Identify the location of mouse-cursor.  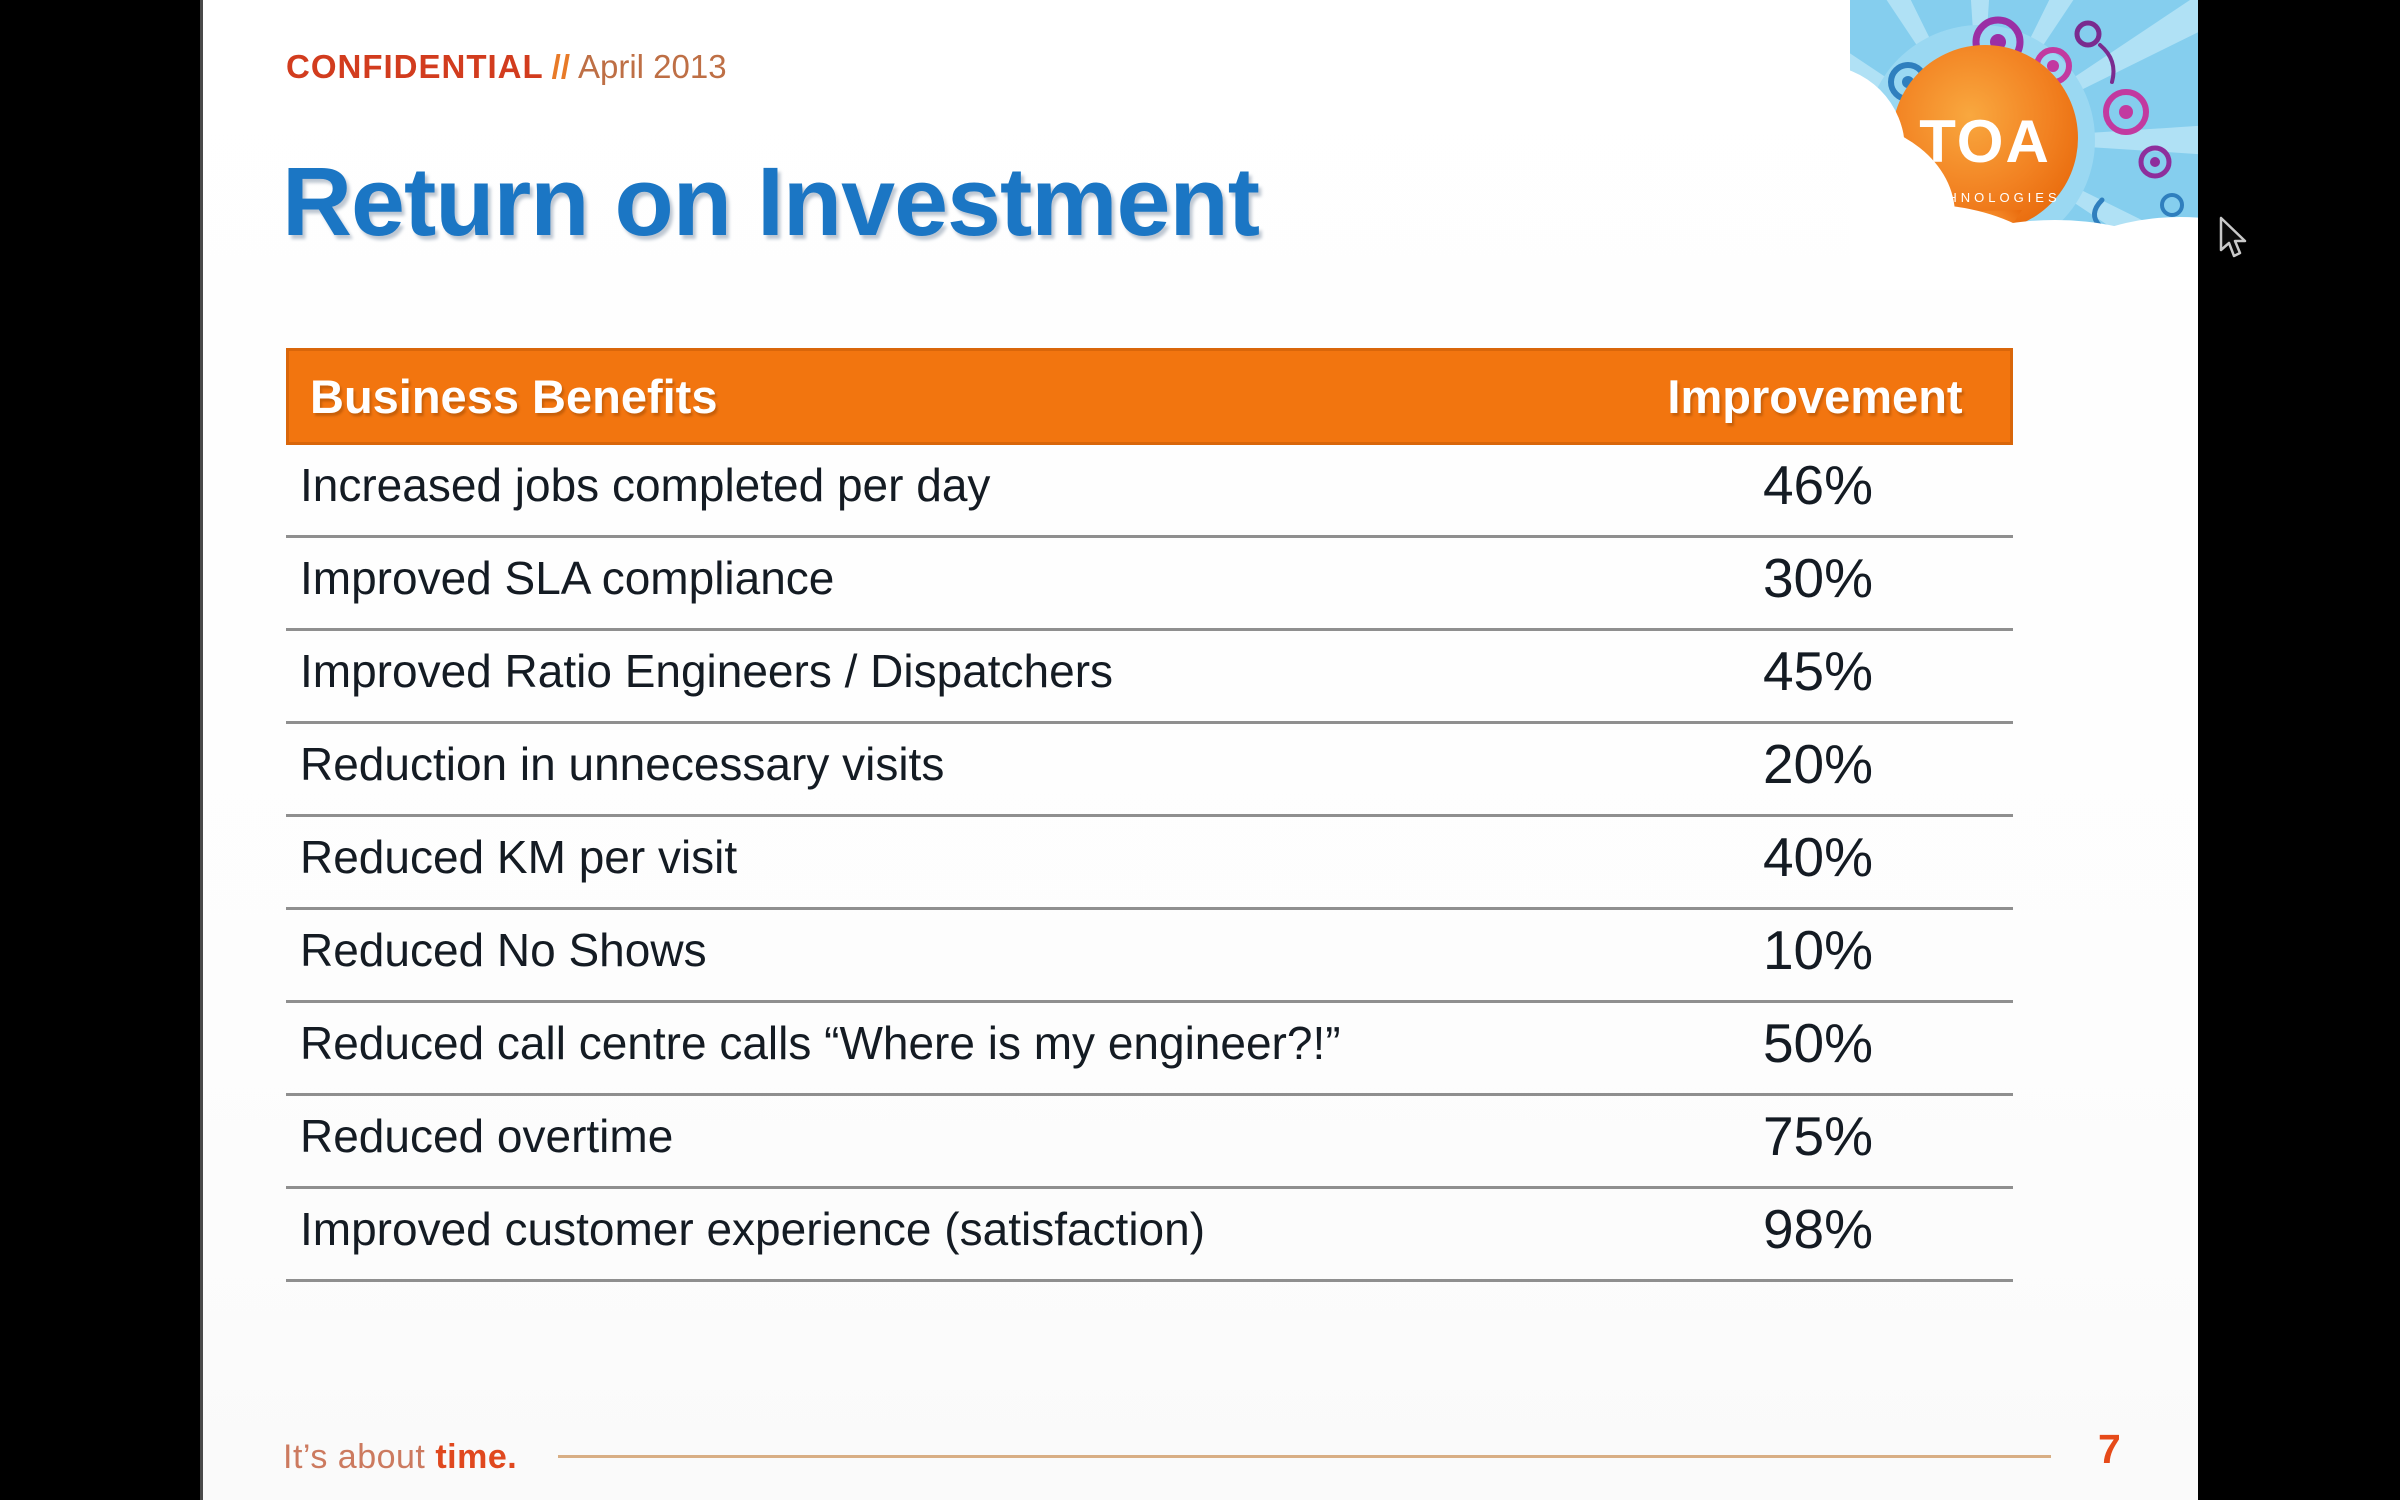
(2233, 237).